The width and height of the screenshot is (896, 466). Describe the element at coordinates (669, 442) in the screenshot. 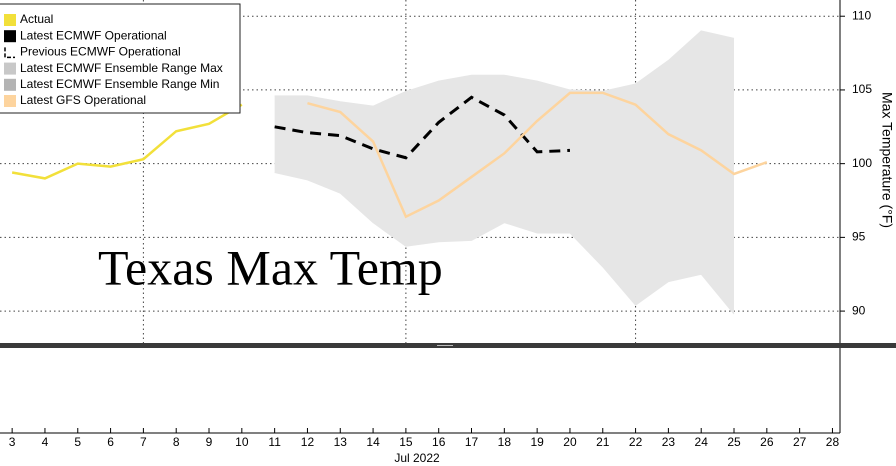

I see `x-tick-label: 23` at that location.